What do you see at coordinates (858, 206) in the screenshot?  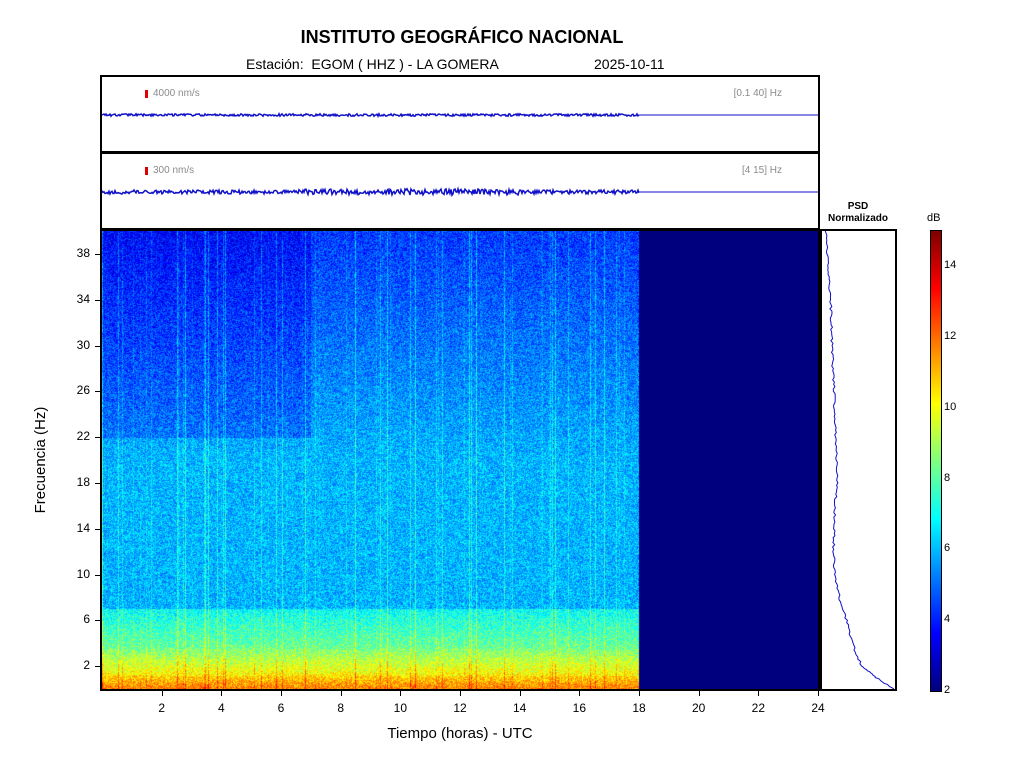 I see `psd-title-line1: PSD` at bounding box center [858, 206].